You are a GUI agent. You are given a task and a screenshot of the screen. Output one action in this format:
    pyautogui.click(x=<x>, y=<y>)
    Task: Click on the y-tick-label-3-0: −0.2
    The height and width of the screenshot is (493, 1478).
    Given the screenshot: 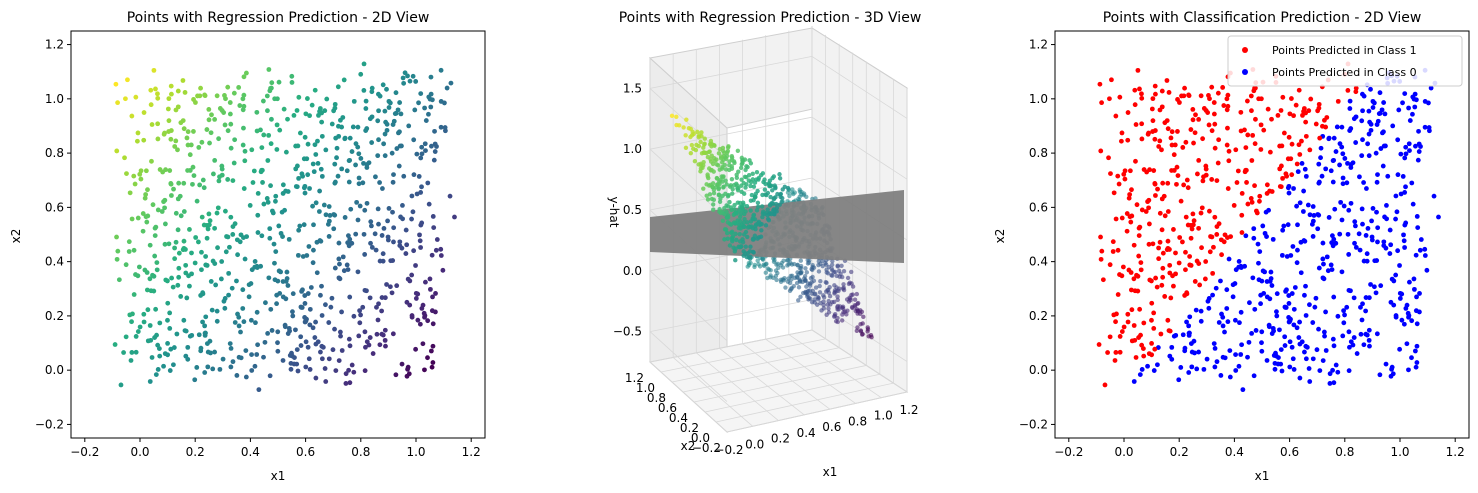 What is the action you would take?
    pyautogui.click(x=1033, y=424)
    